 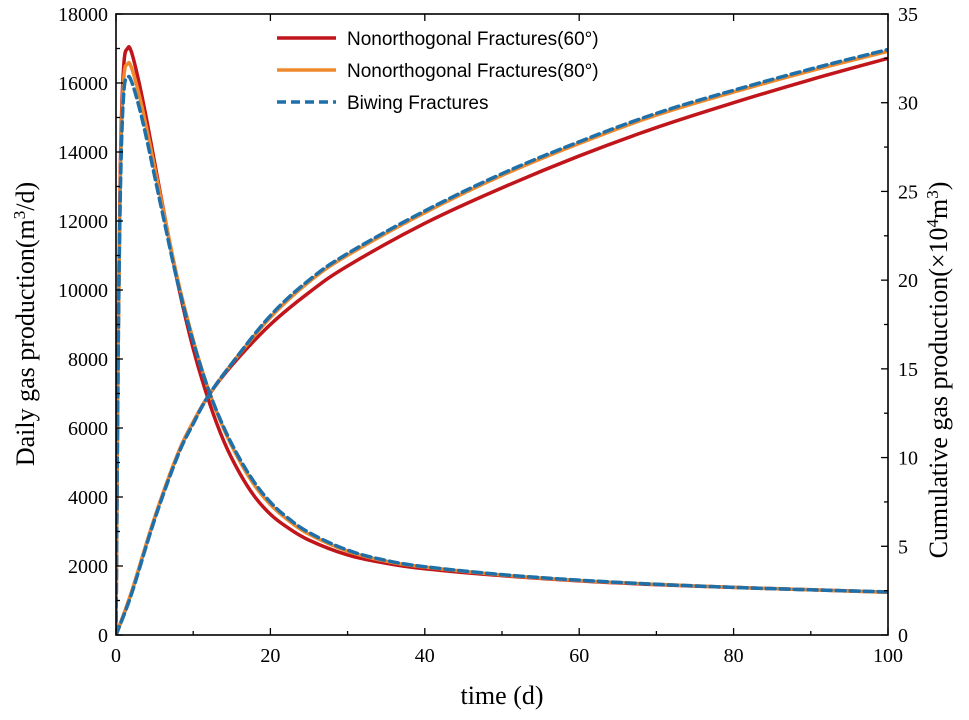 What do you see at coordinates (938, 370) in the screenshot?
I see `y-axis-right-title: Cumulative gas production(×104m3)` at bounding box center [938, 370].